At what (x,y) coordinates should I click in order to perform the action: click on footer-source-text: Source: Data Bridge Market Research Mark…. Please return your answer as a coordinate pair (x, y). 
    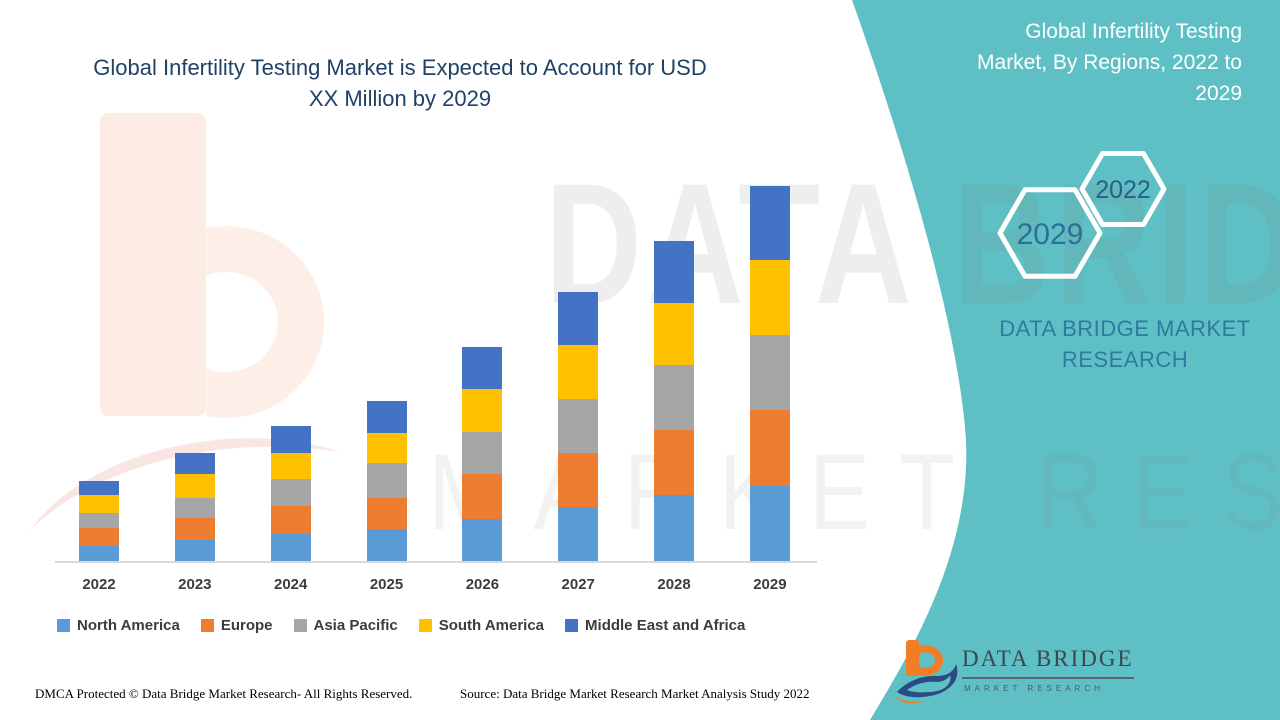
    Looking at the image, I should click on (635, 693).